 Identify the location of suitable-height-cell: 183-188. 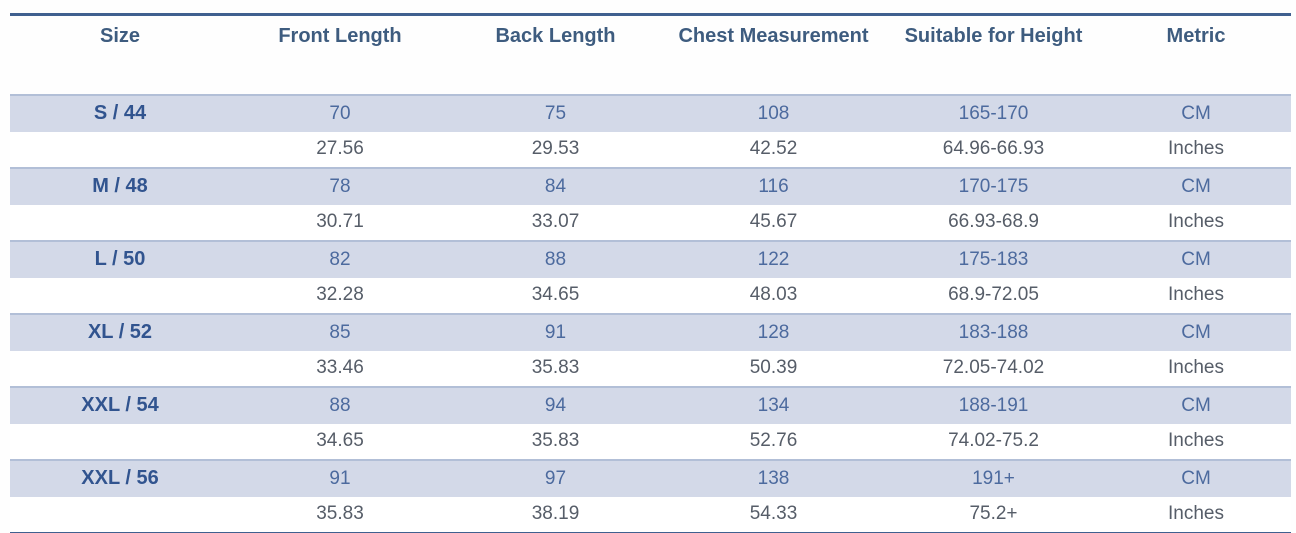
(993, 332).